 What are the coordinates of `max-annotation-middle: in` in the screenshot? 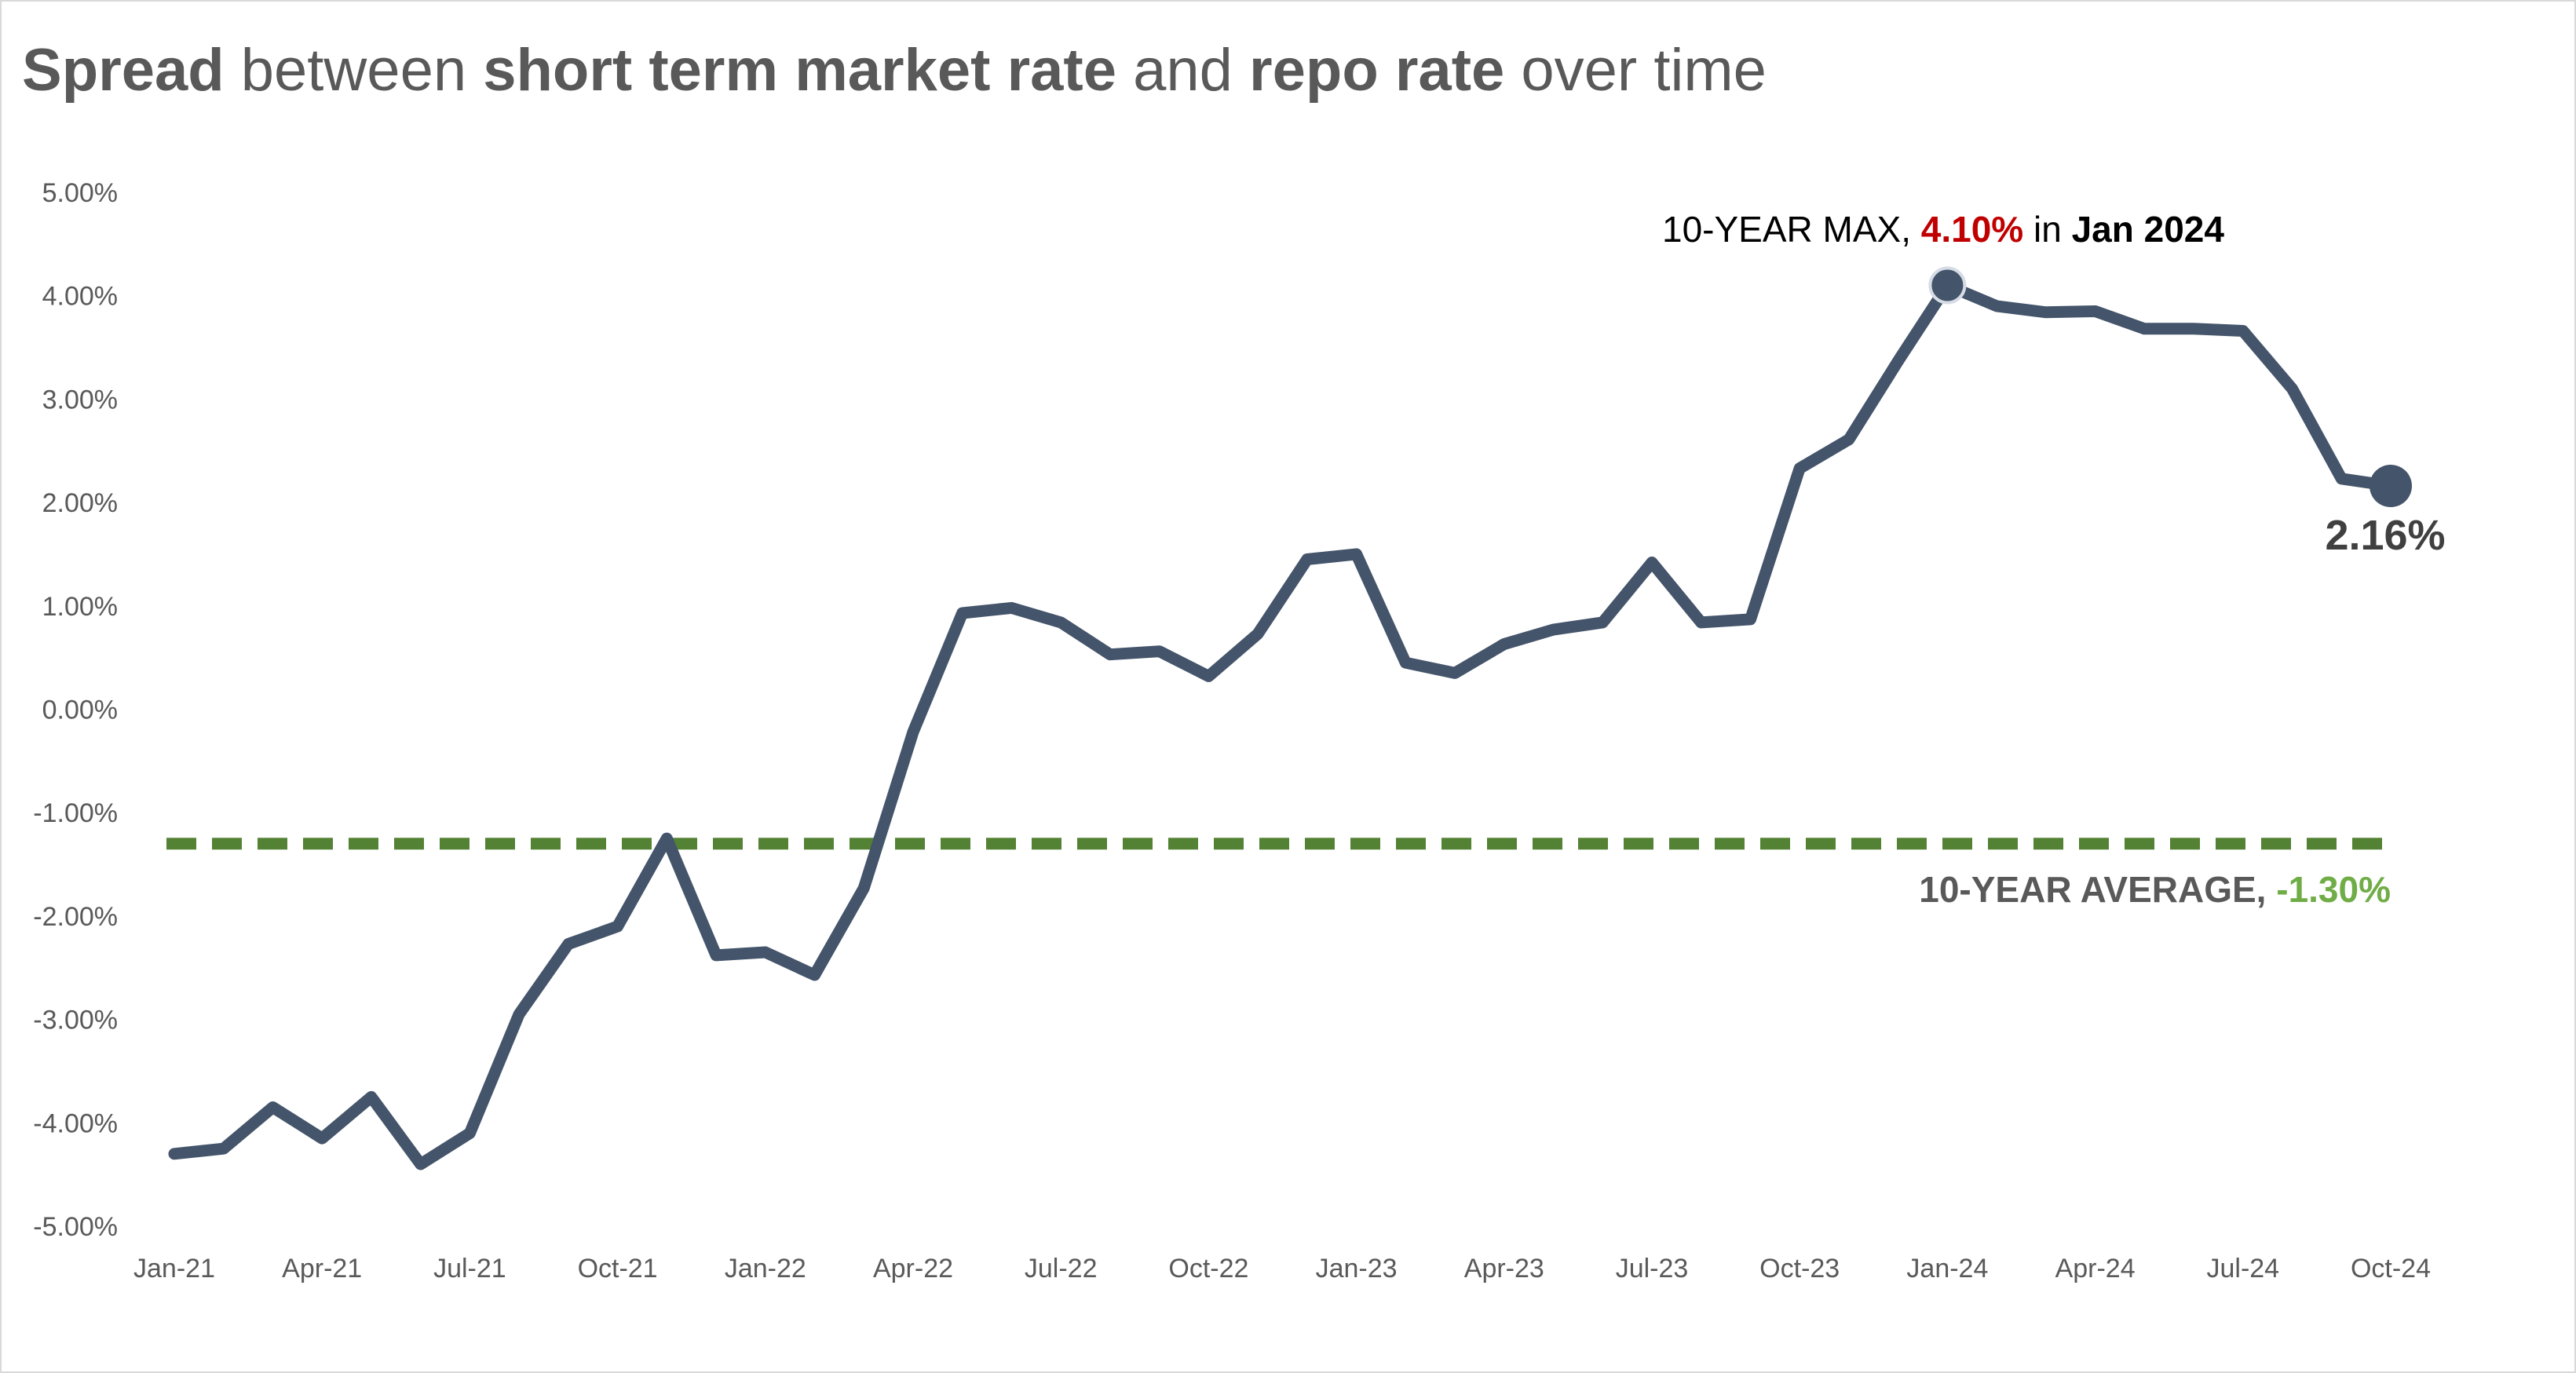 It's located at (2047, 230).